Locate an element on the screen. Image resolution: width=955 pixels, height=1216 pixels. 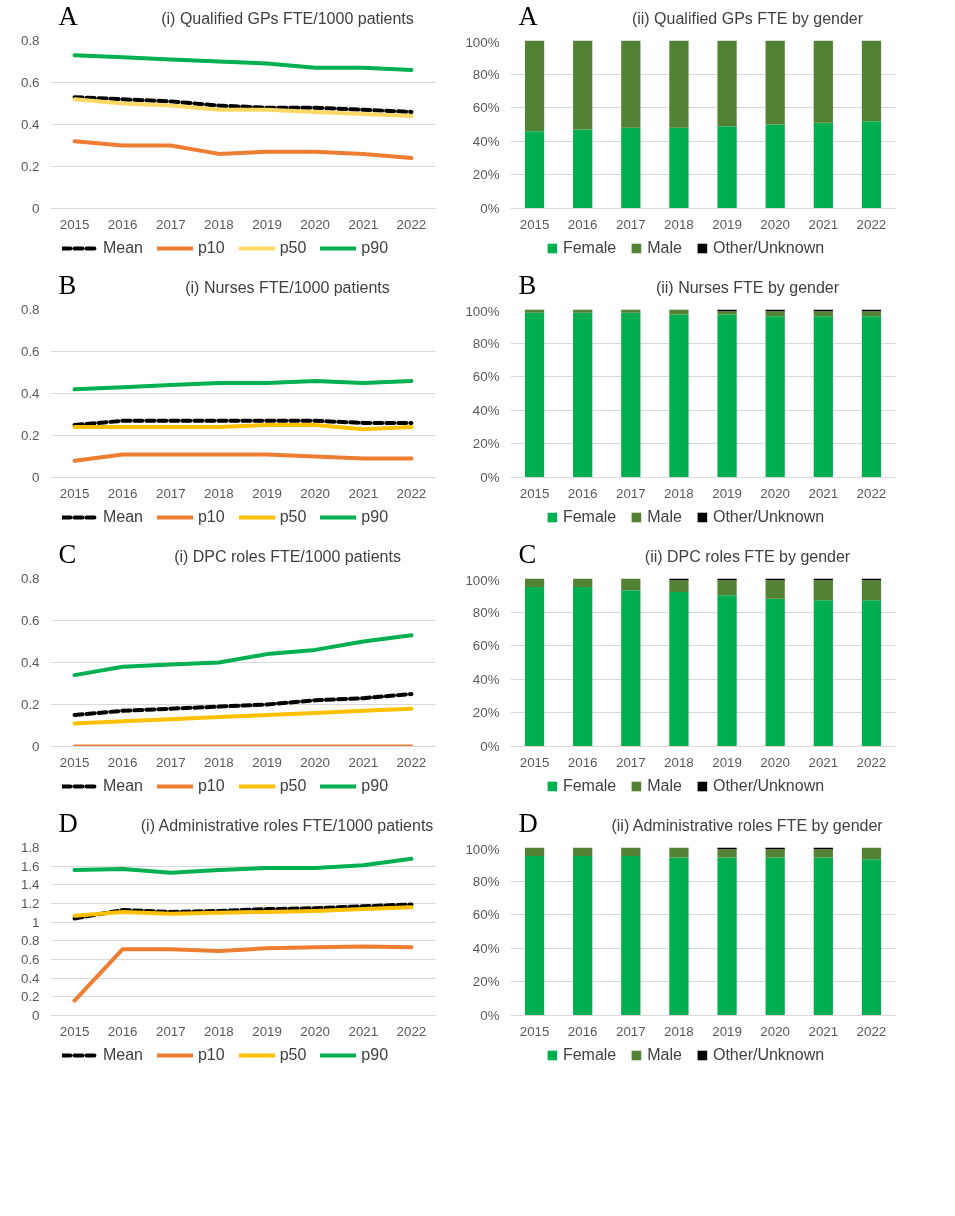
x-tick-label: 2018 is located at coordinates (219, 224).